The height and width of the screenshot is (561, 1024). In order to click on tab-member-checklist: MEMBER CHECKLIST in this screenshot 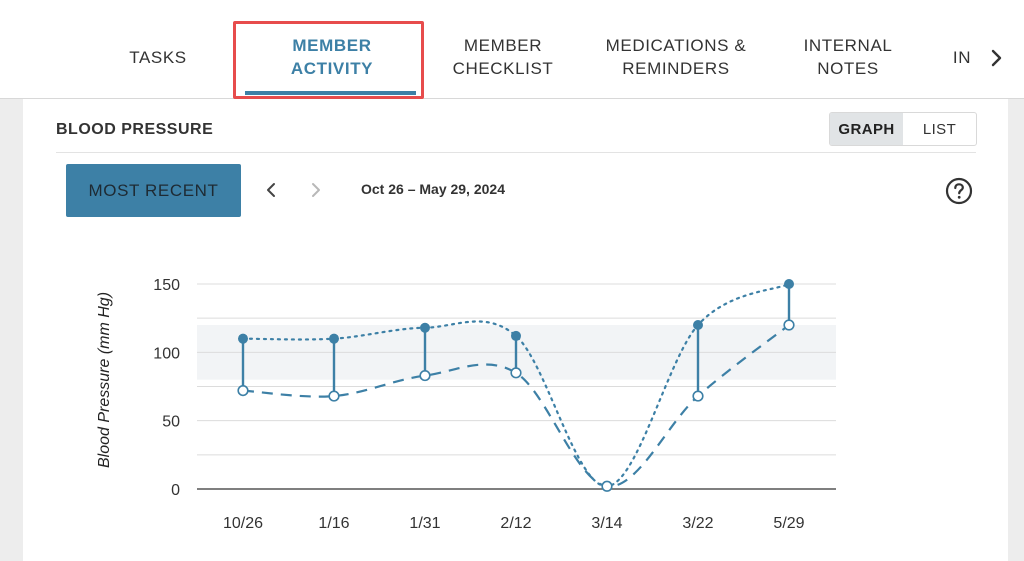, I will do `click(503, 57)`.